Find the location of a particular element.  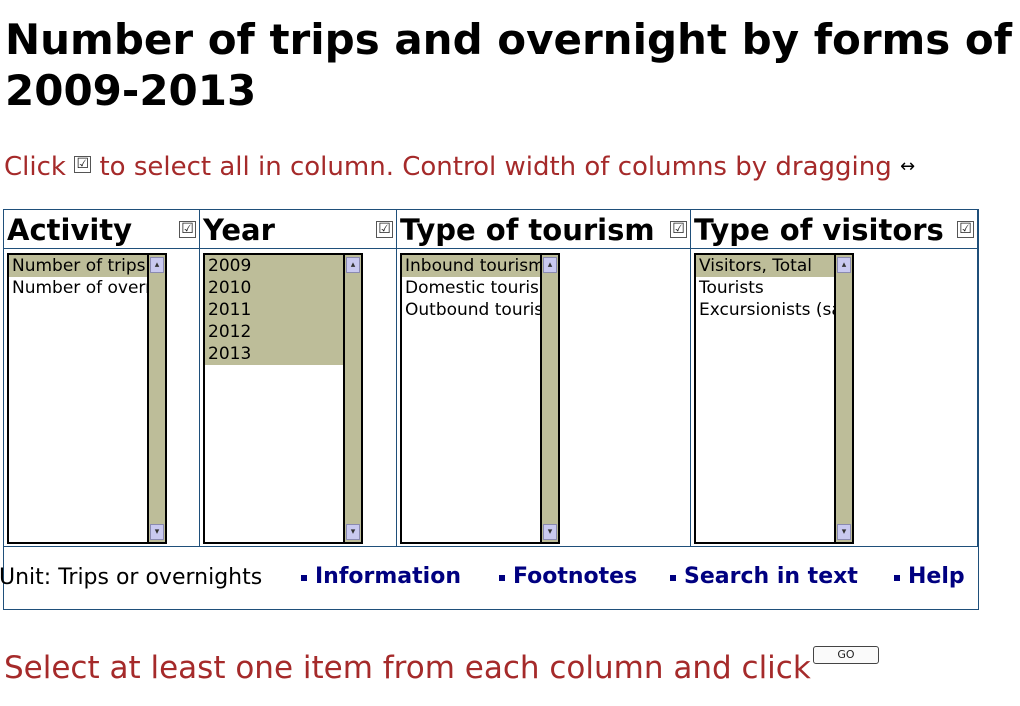

footnotes-link-label: Footnotes is located at coordinates (575, 576).